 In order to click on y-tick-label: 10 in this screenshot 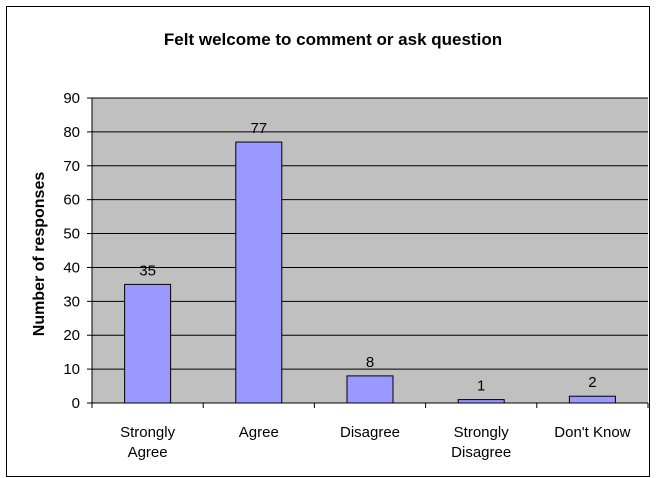, I will do `click(71, 369)`.